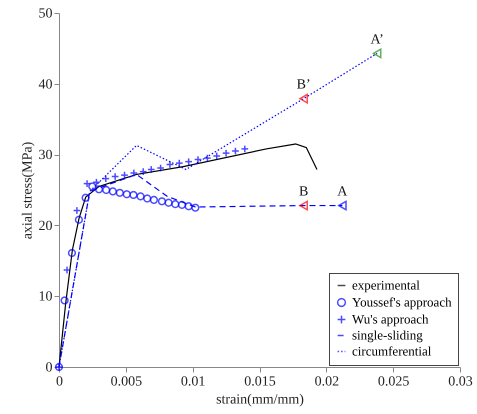 This screenshot has width=477, height=414. What do you see at coordinates (28, 190) in the screenshot?
I see `y-axis-title: axial stress(MPa)` at bounding box center [28, 190].